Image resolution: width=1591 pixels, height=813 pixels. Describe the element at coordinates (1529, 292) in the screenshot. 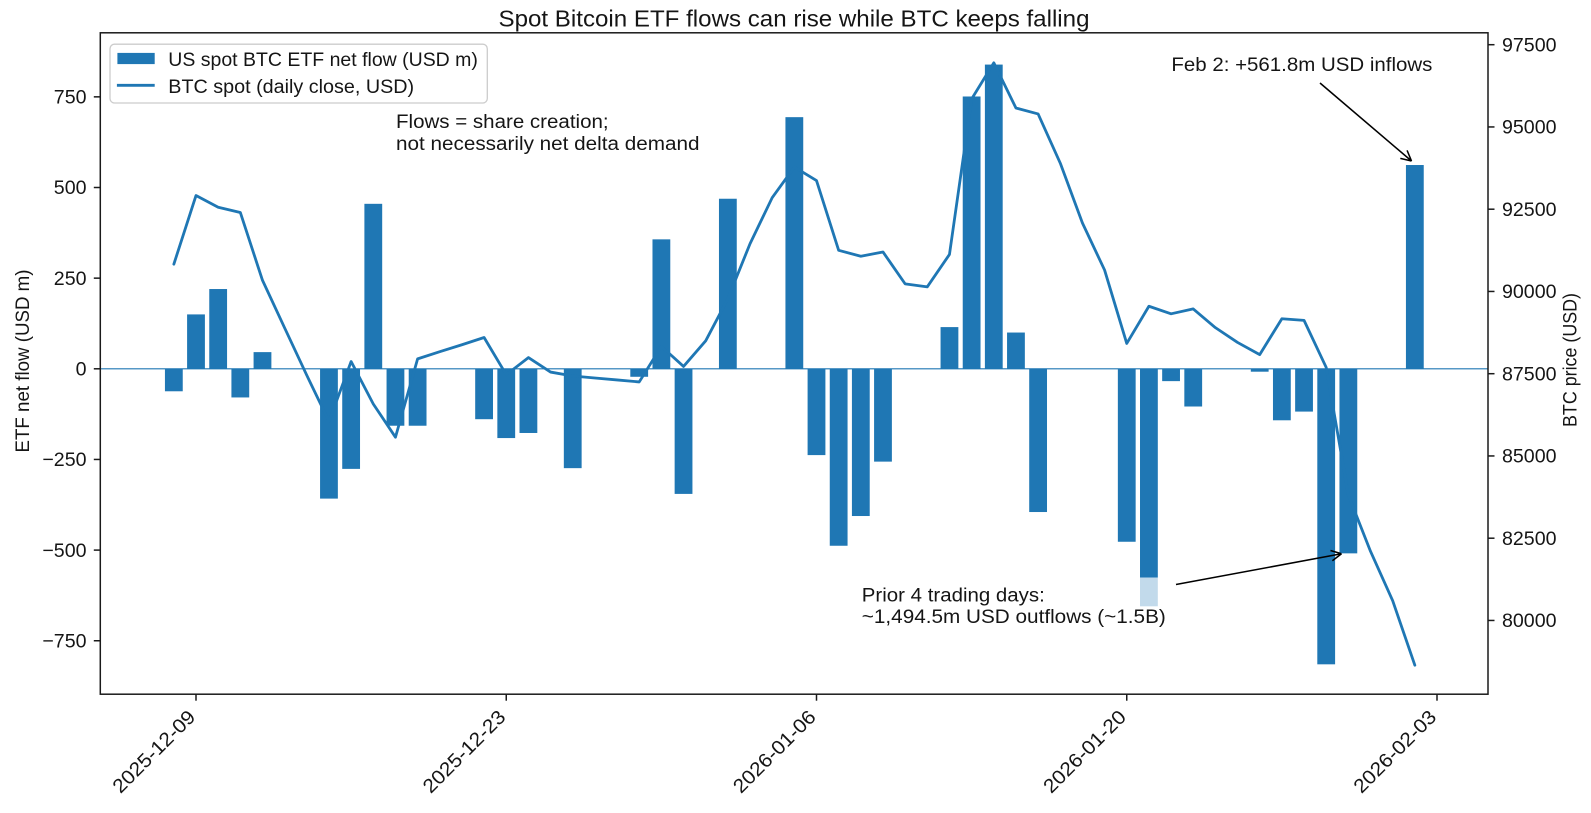

I see `svg-text: 90000` at that location.